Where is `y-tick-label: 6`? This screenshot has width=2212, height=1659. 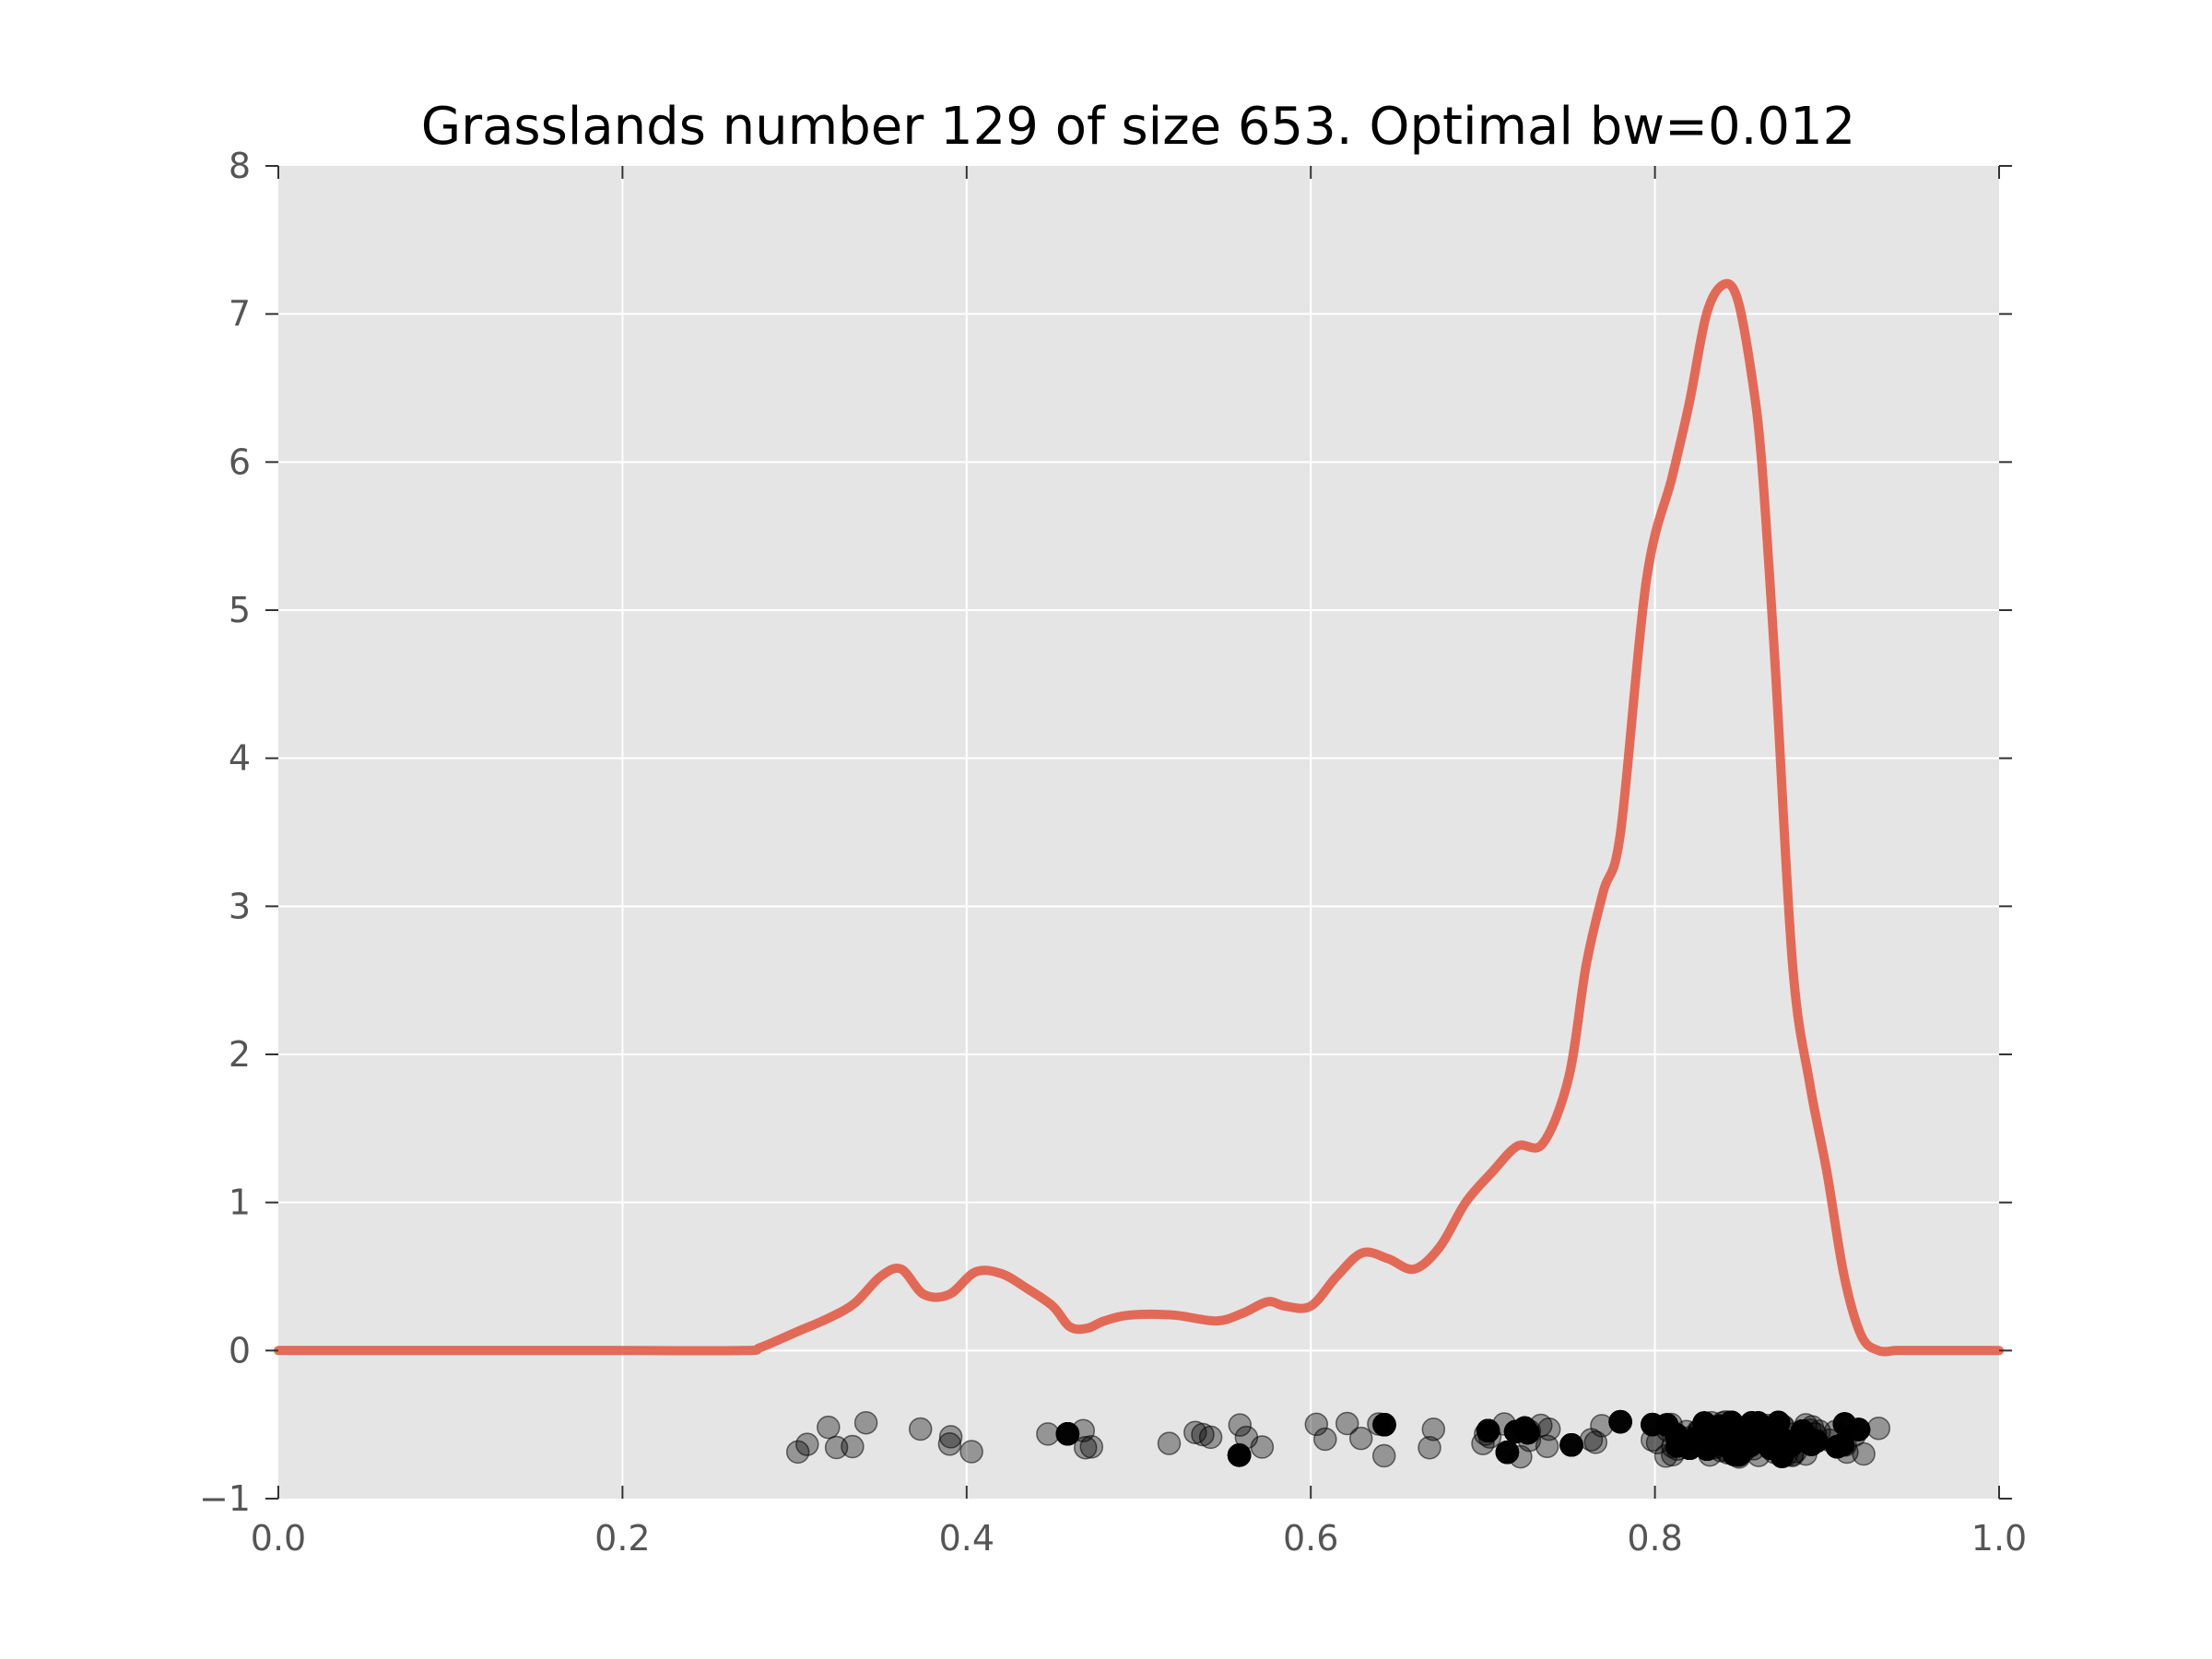 y-tick-label: 6 is located at coordinates (240, 461).